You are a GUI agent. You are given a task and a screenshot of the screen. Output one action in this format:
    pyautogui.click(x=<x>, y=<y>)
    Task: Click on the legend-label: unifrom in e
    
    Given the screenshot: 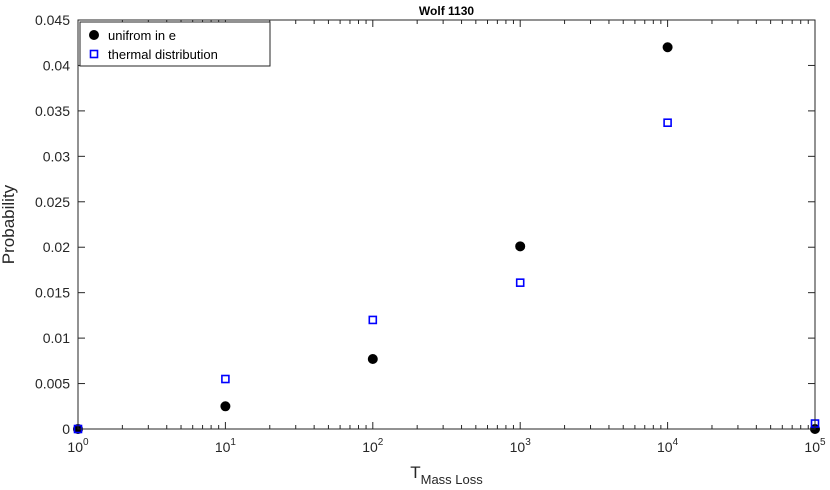 What is the action you would take?
    pyautogui.click(x=142, y=35)
    